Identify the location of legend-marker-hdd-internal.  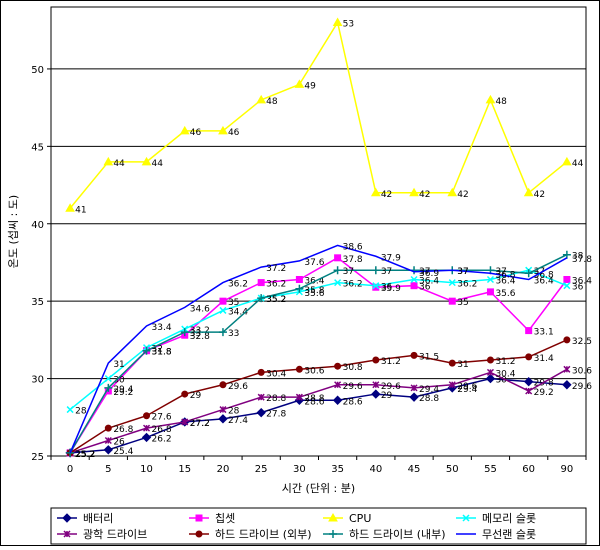
(333, 534).